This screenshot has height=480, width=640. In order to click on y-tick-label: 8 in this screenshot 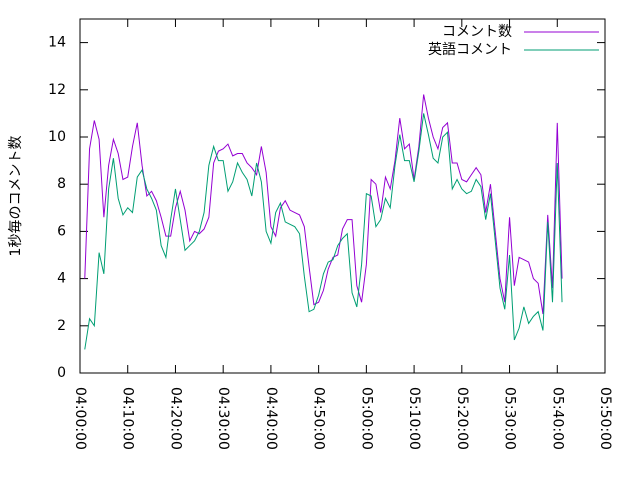, I will do `click(61, 184)`.